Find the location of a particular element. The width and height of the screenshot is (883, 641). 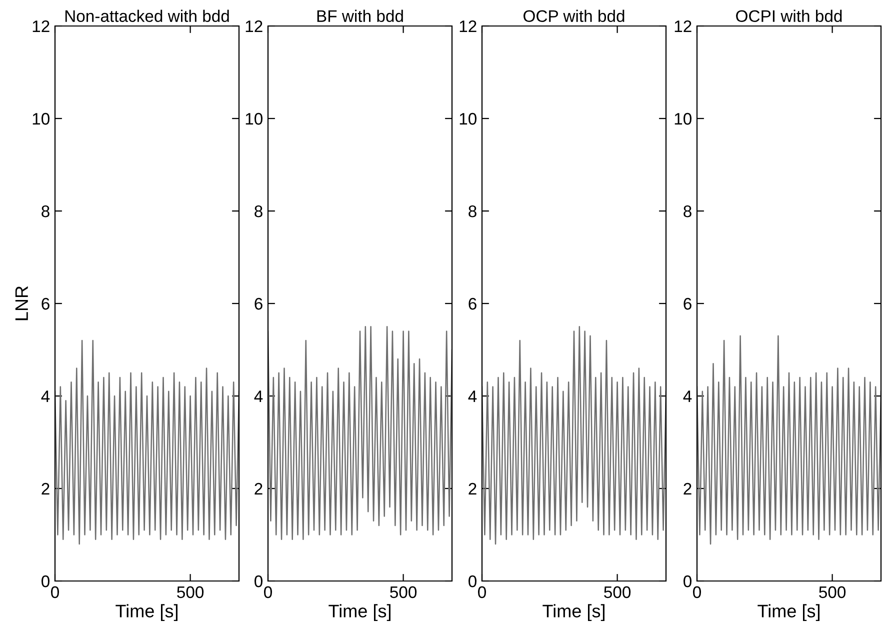

chart-title: OCPI with bdd is located at coordinates (789, 16).